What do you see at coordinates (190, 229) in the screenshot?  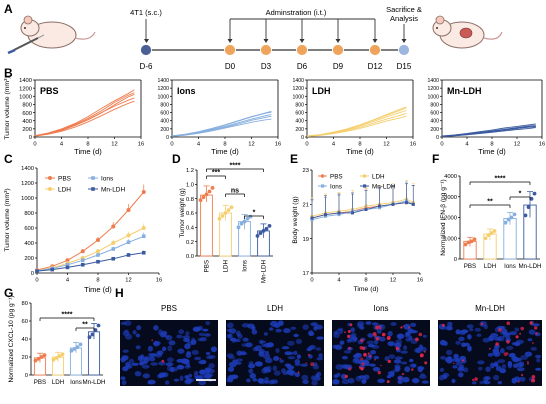 I see `y-tick-label: 0.4` at bounding box center [190, 229].